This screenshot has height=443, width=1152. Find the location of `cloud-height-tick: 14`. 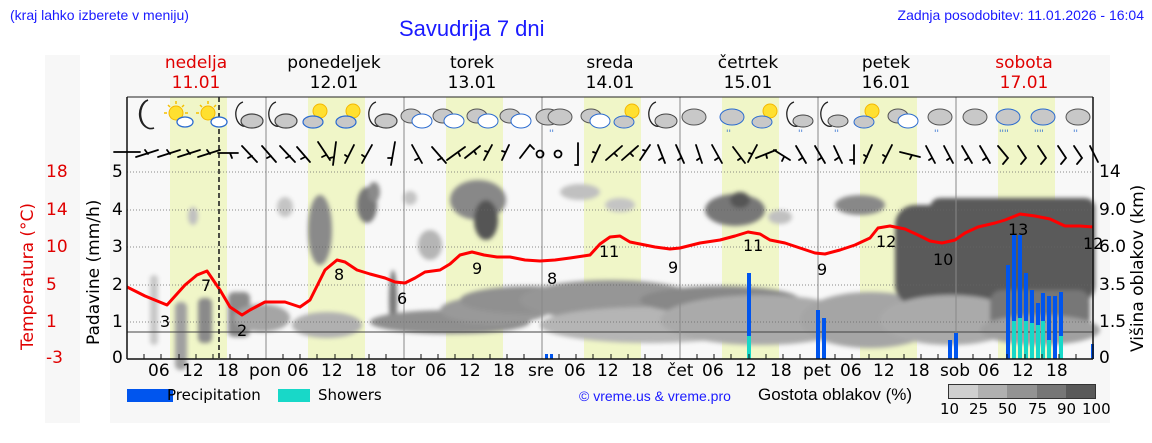

cloud-height-tick: 14 is located at coordinates (1110, 172).